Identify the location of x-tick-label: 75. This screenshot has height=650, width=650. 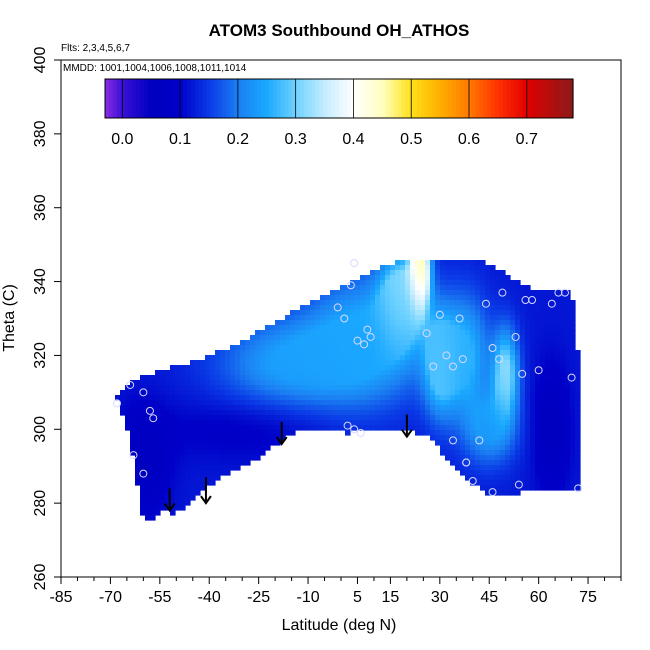
(588, 597).